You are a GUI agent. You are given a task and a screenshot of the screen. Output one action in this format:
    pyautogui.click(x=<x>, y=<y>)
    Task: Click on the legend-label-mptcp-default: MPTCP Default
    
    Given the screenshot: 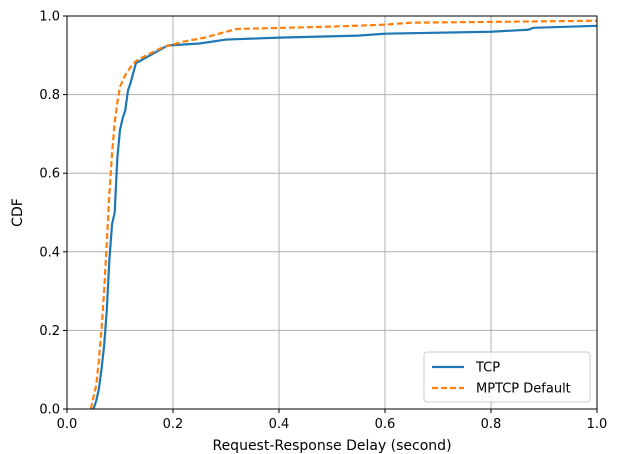 What is the action you would take?
    pyautogui.click(x=523, y=389)
    